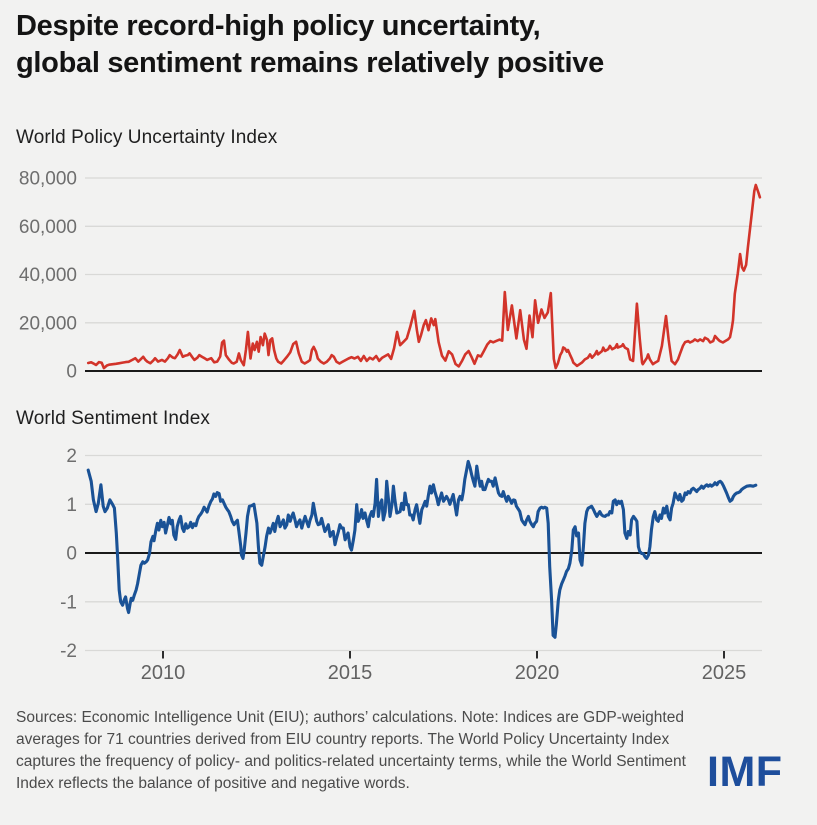  What do you see at coordinates (68, 651) in the screenshot?
I see `y-tick-label: -2` at bounding box center [68, 651].